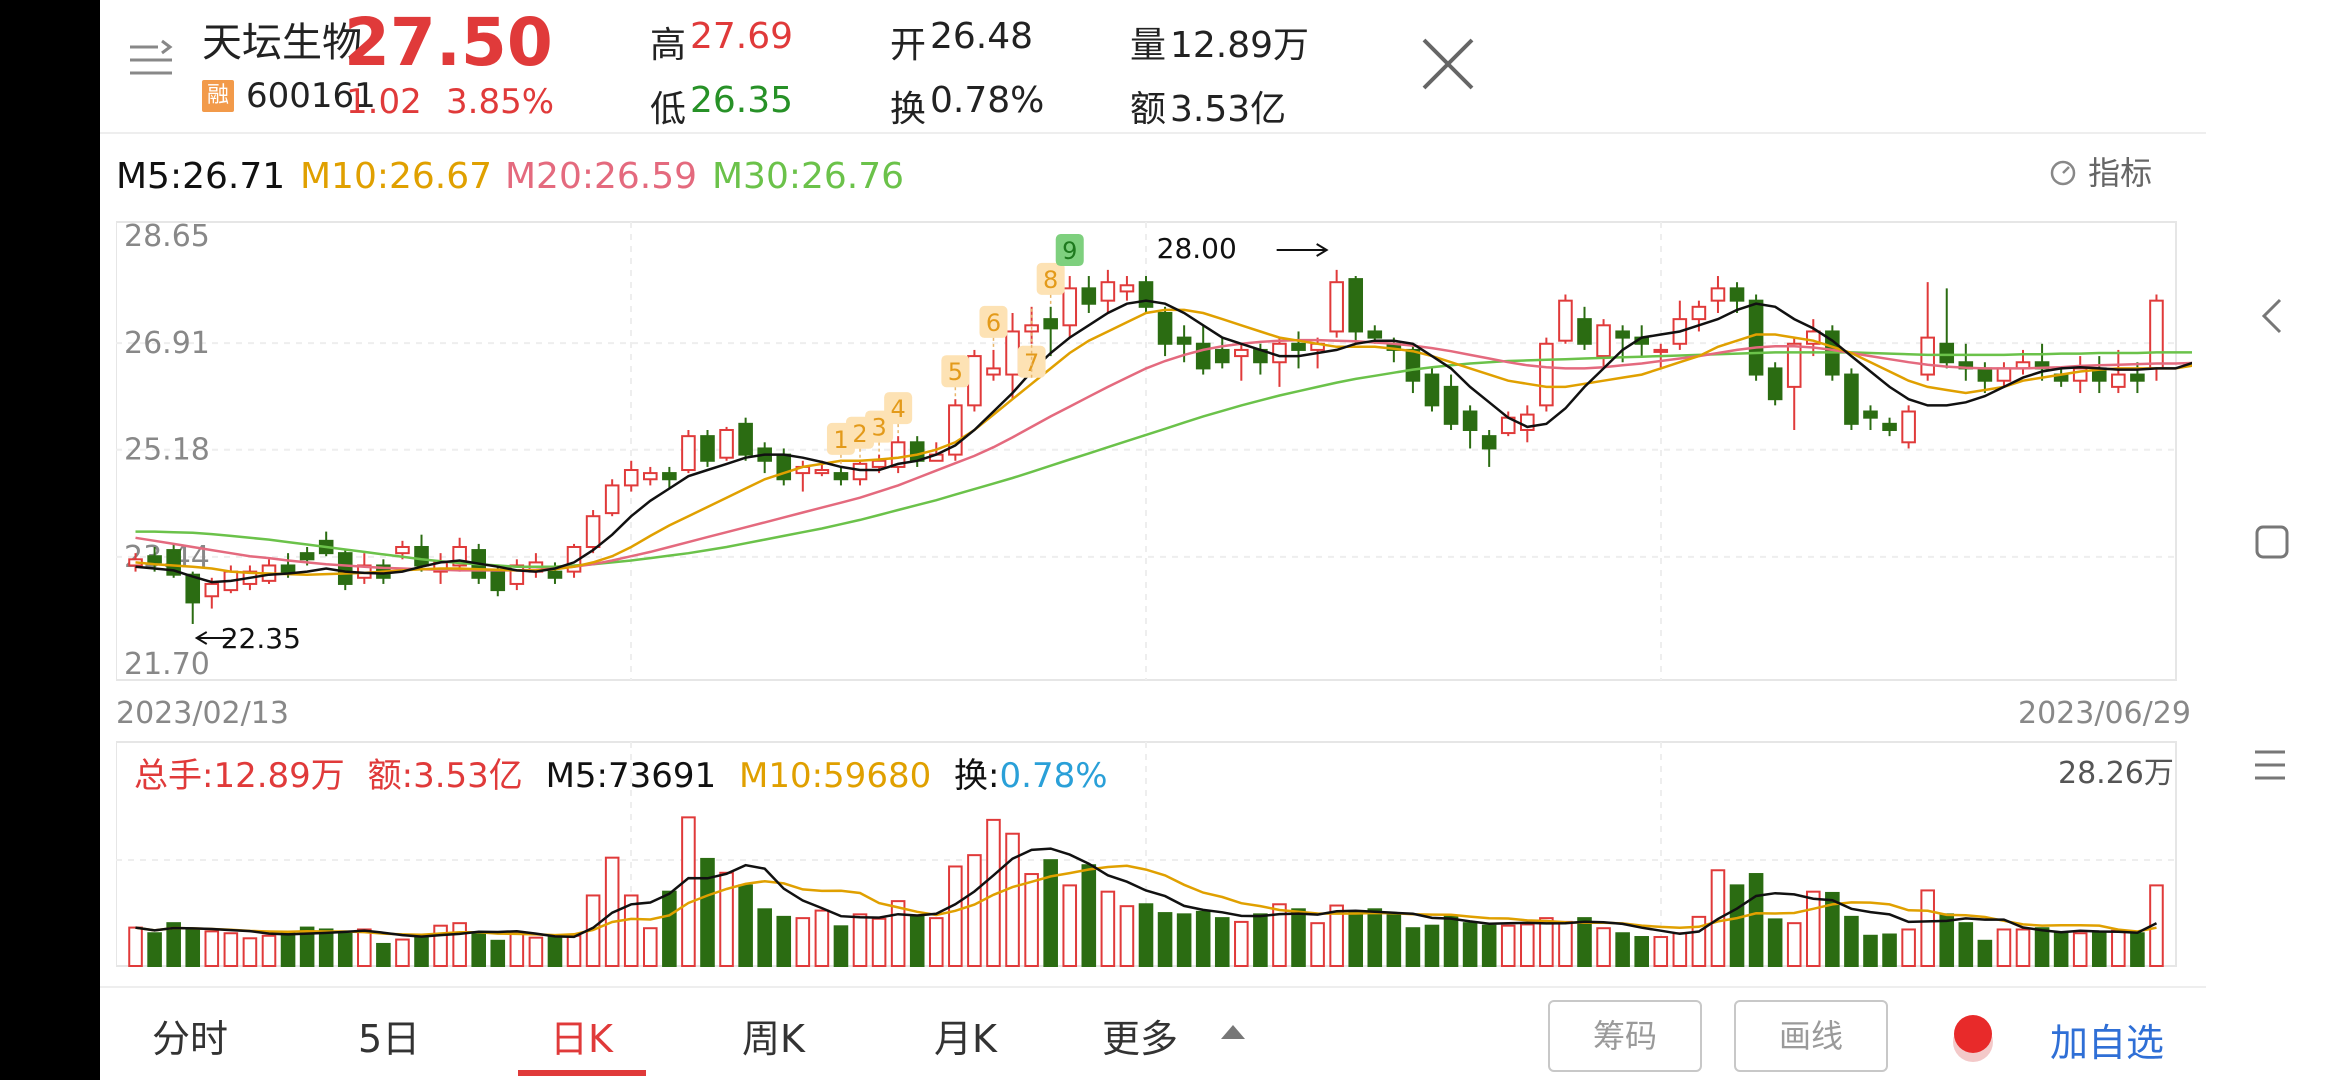 Image resolution: width=2340 pixels, height=1080 pixels. Describe the element at coordinates (167, 664) in the screenshot. I see `price-axis-label: 21.70` at that location.